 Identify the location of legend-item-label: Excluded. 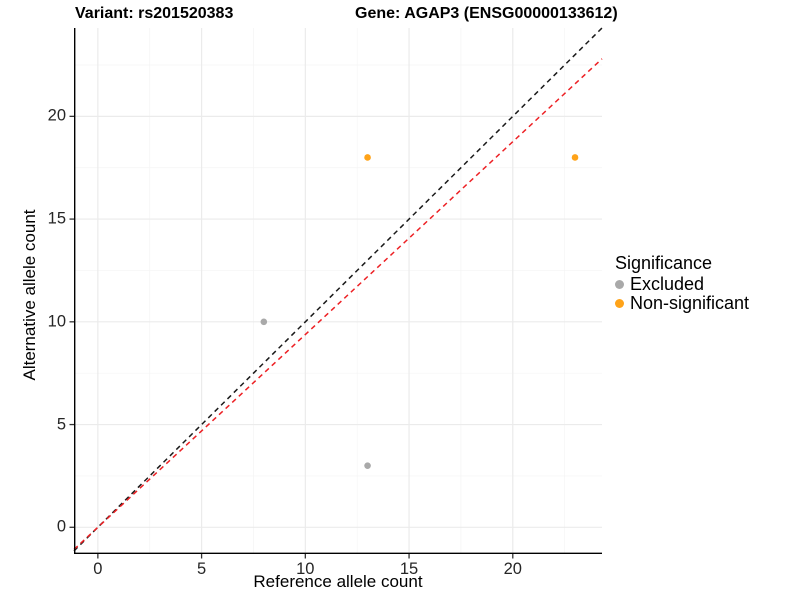
(667, 284).